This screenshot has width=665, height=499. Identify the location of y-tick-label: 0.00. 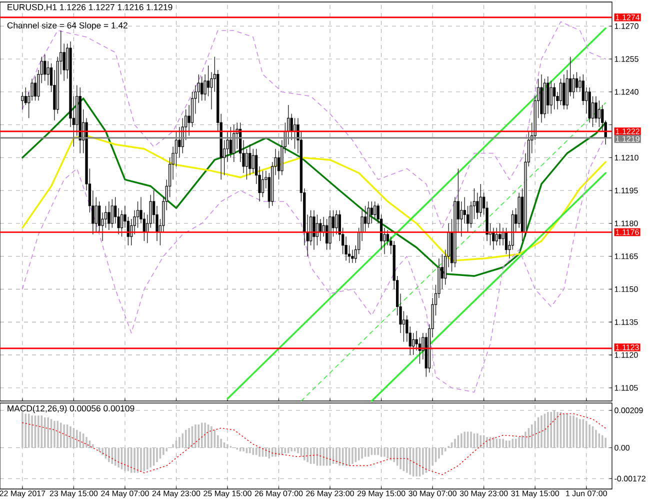
(622, 447).